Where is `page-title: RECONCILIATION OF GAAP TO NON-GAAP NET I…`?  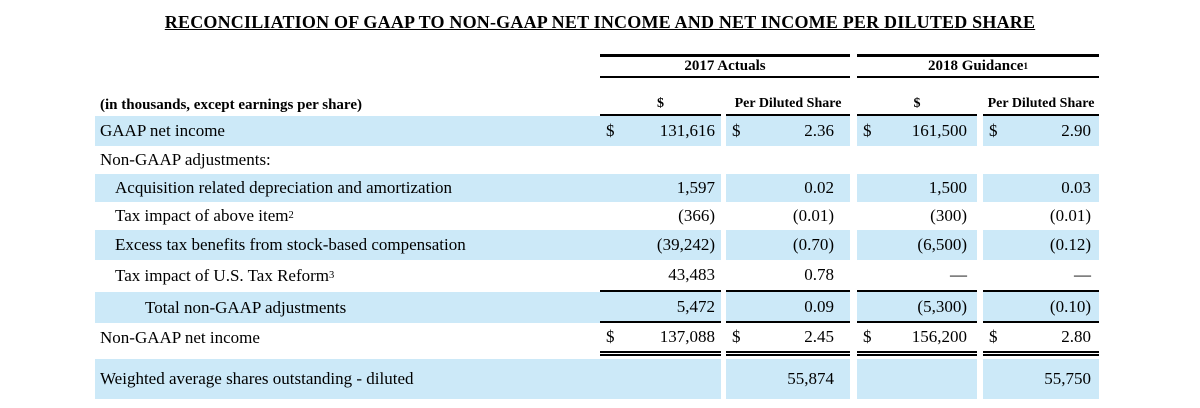 page-title: RECONCILIATION OF GAAP TO NON-GAAP NET I… is located at coordinates (600, 22).